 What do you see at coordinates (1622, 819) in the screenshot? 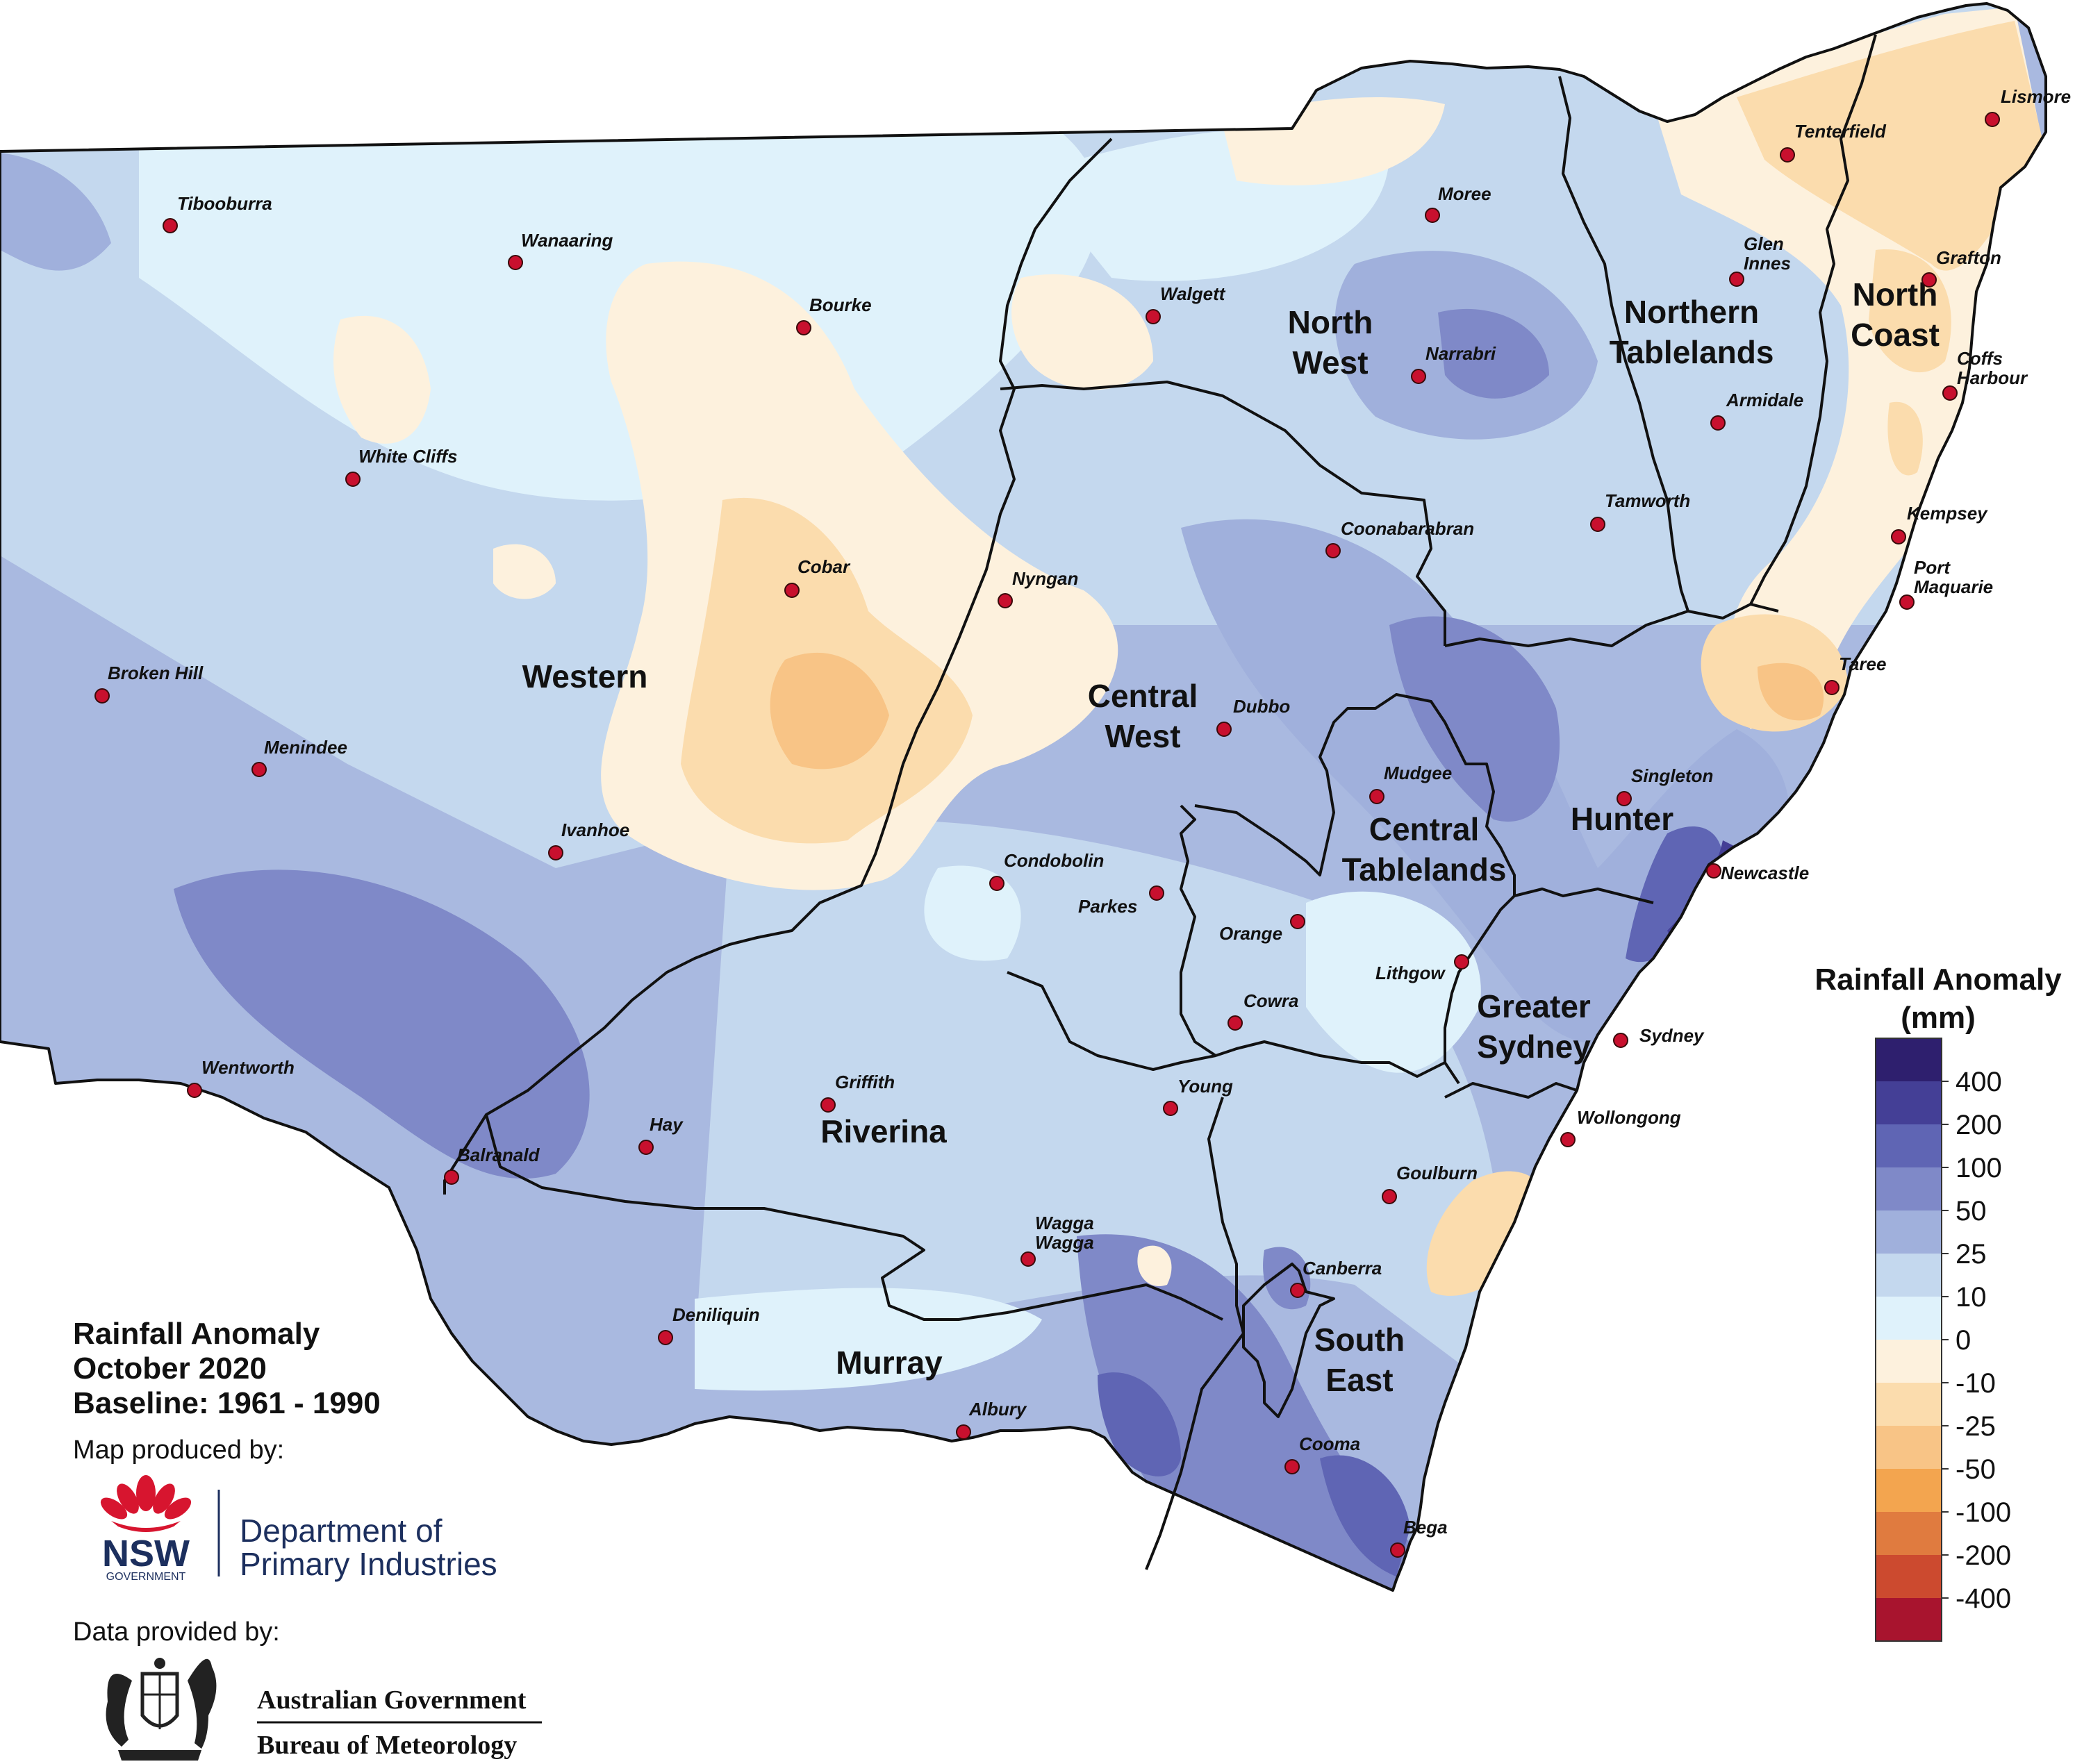
I see `region-label-hunter: Hunter` at bounding box center [1622, 819].